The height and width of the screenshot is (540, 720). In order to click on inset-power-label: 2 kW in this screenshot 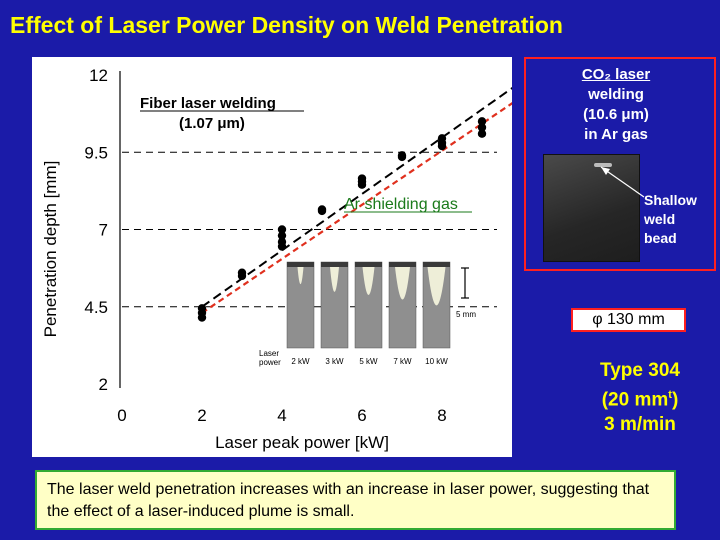, I will do `click(300, 361)`.